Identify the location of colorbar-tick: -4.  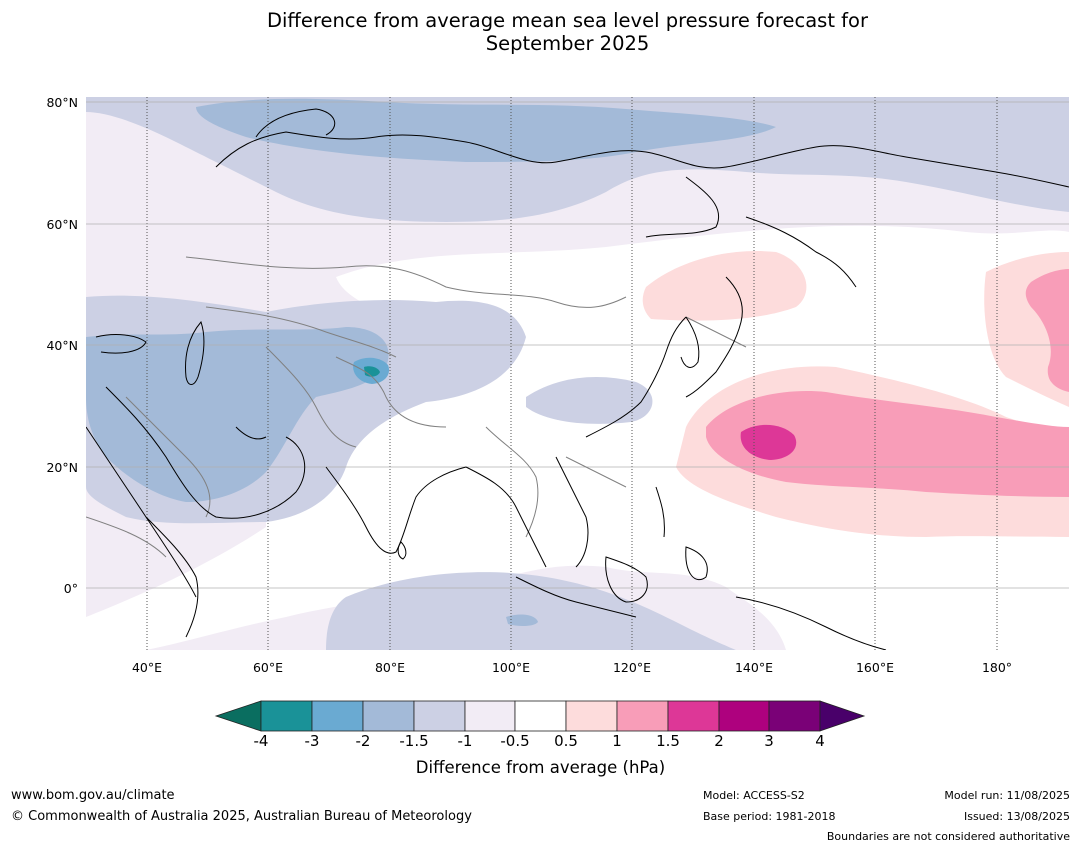
(261, 741).